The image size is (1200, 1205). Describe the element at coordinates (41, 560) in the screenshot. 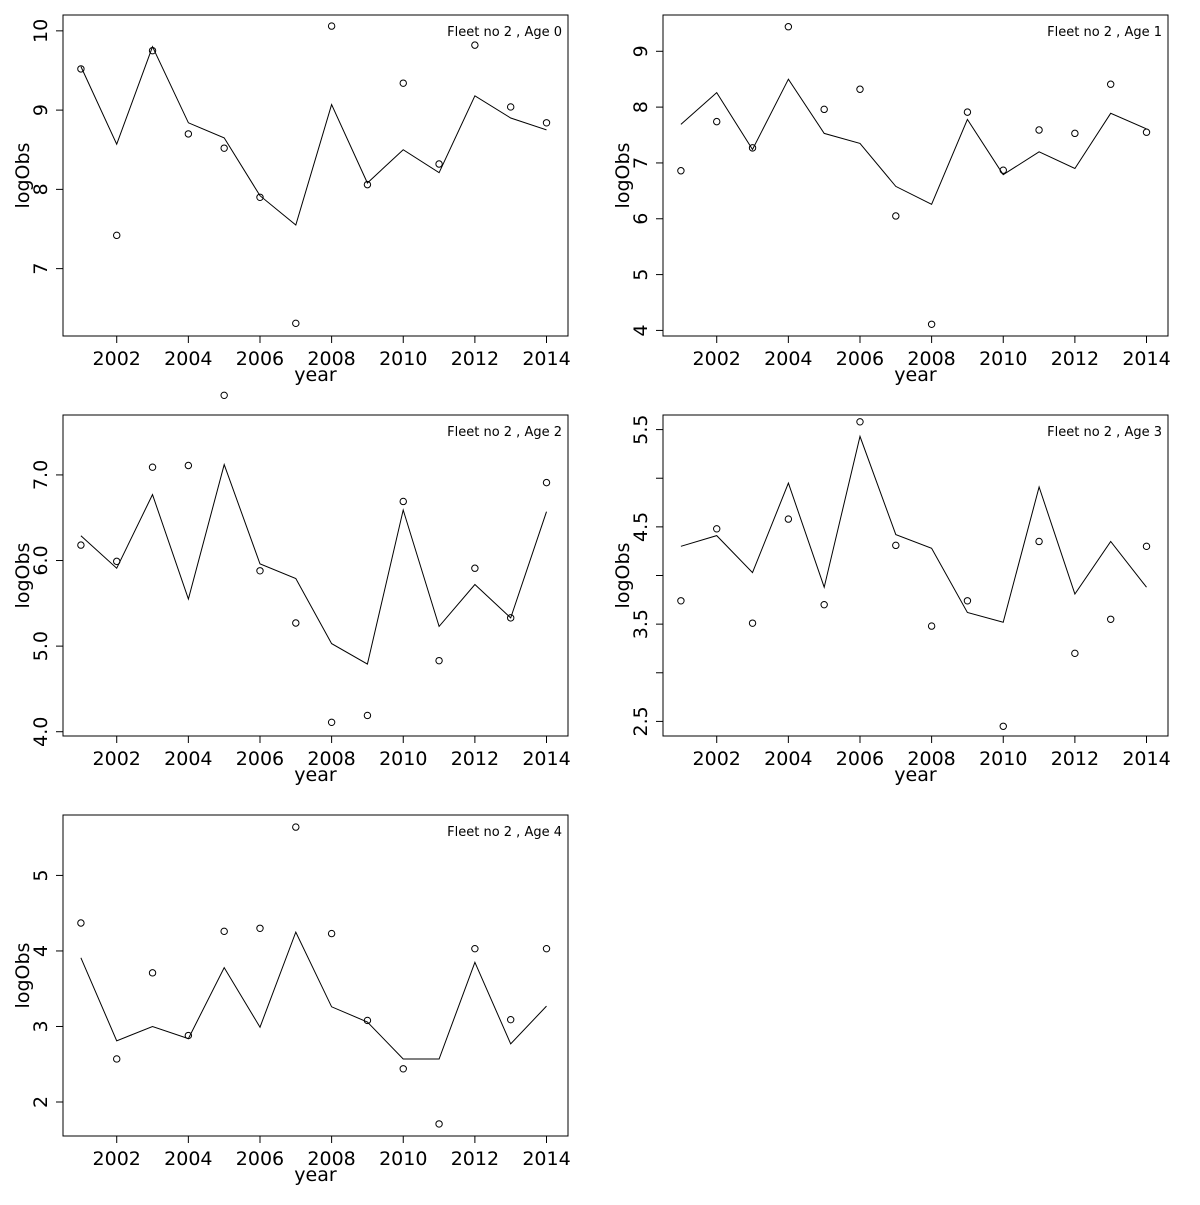

I see `y-tick-label: 6.0` at that location.